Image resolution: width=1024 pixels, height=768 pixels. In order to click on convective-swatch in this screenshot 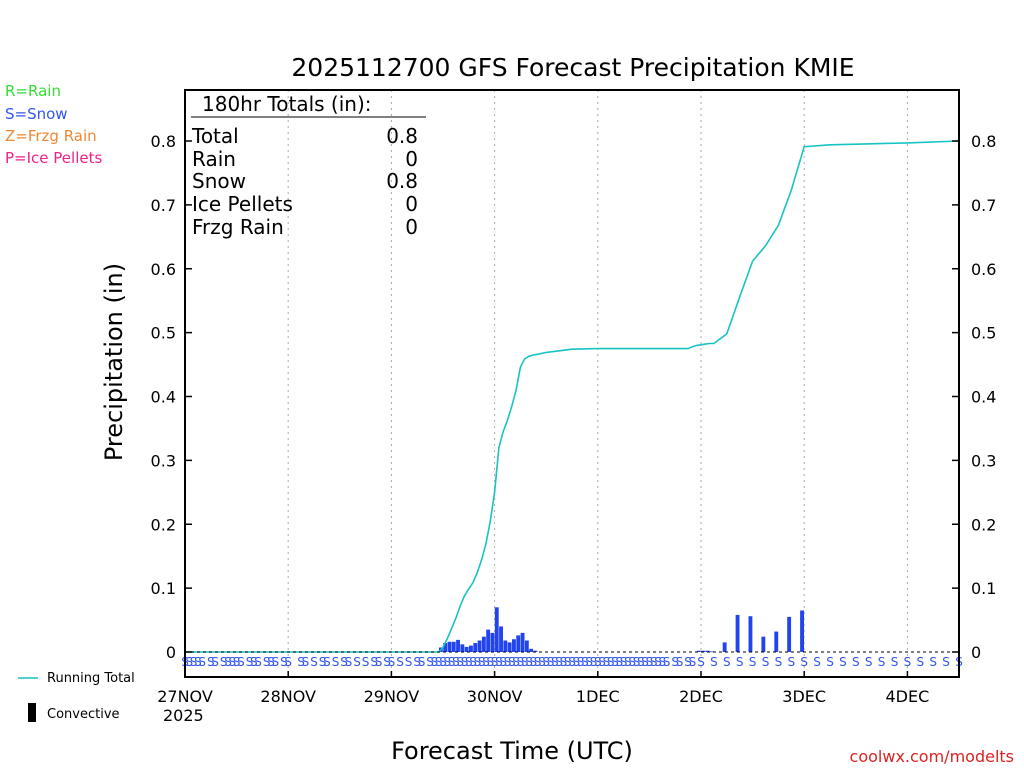, I will do `click(32, 712)`.